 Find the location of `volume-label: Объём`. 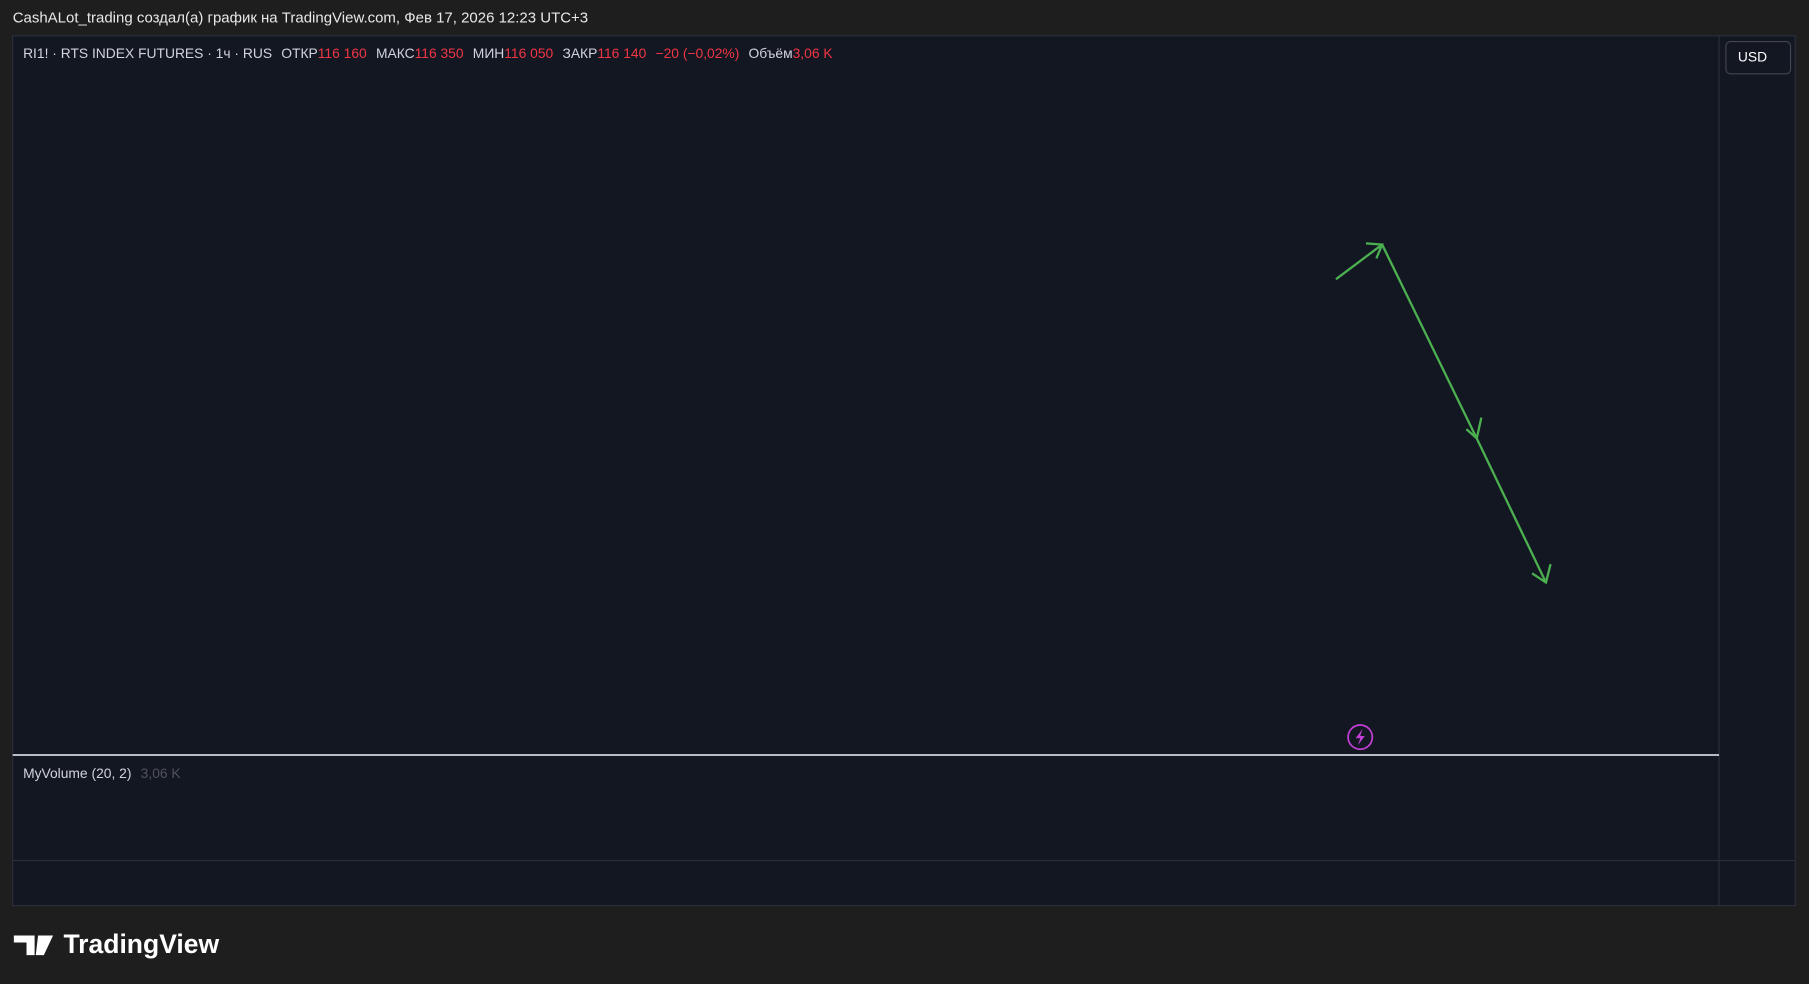

volume-label: Объём is located at coordinates (771, 53).